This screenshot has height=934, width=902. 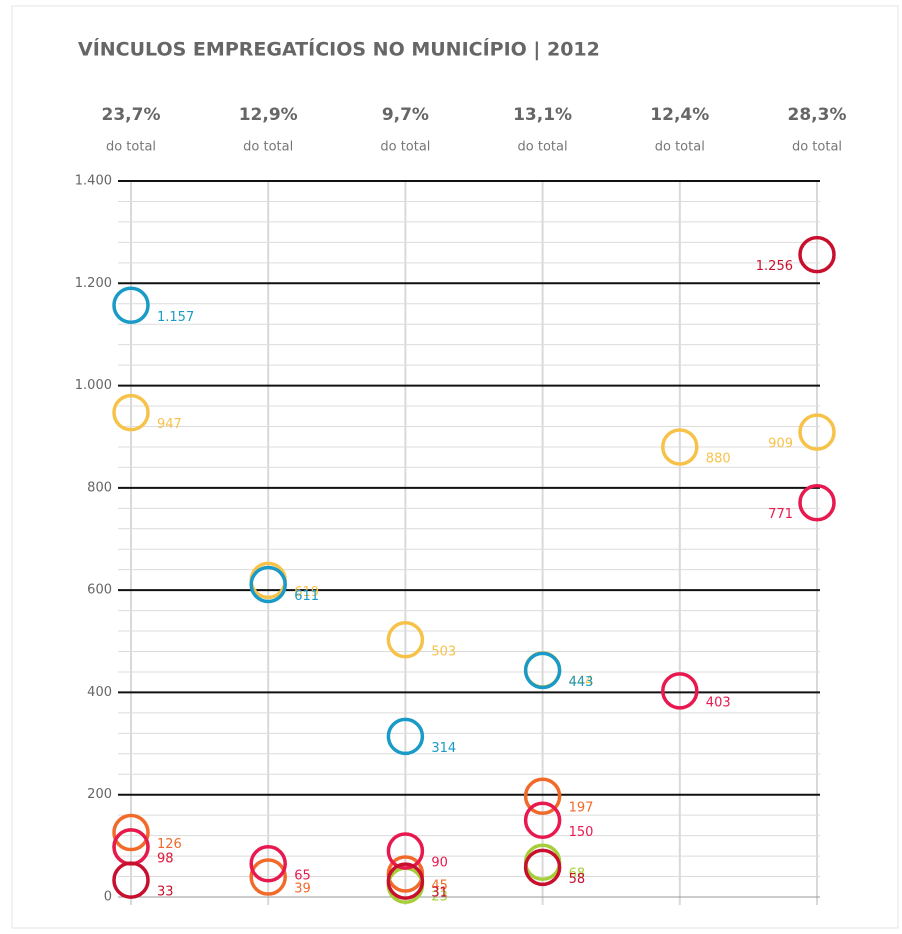 What do you see at coordinates (175, 317) in the screenshot?
I see `value-label: 1.157` at bounding box center [175, 317].